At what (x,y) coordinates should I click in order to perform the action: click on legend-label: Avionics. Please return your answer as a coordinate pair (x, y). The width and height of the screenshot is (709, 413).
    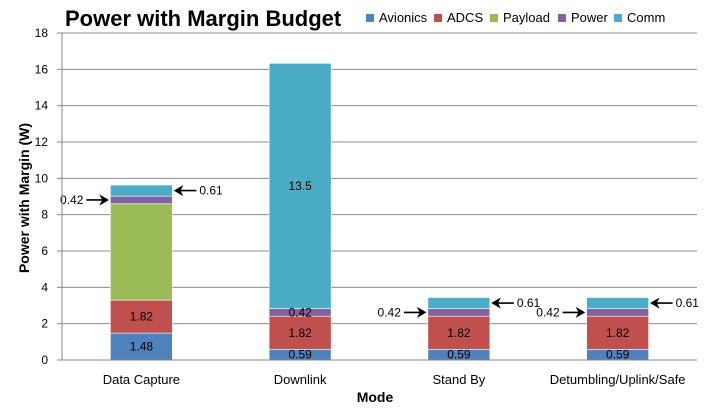
    Looking at the image, I should click on (403, 17).